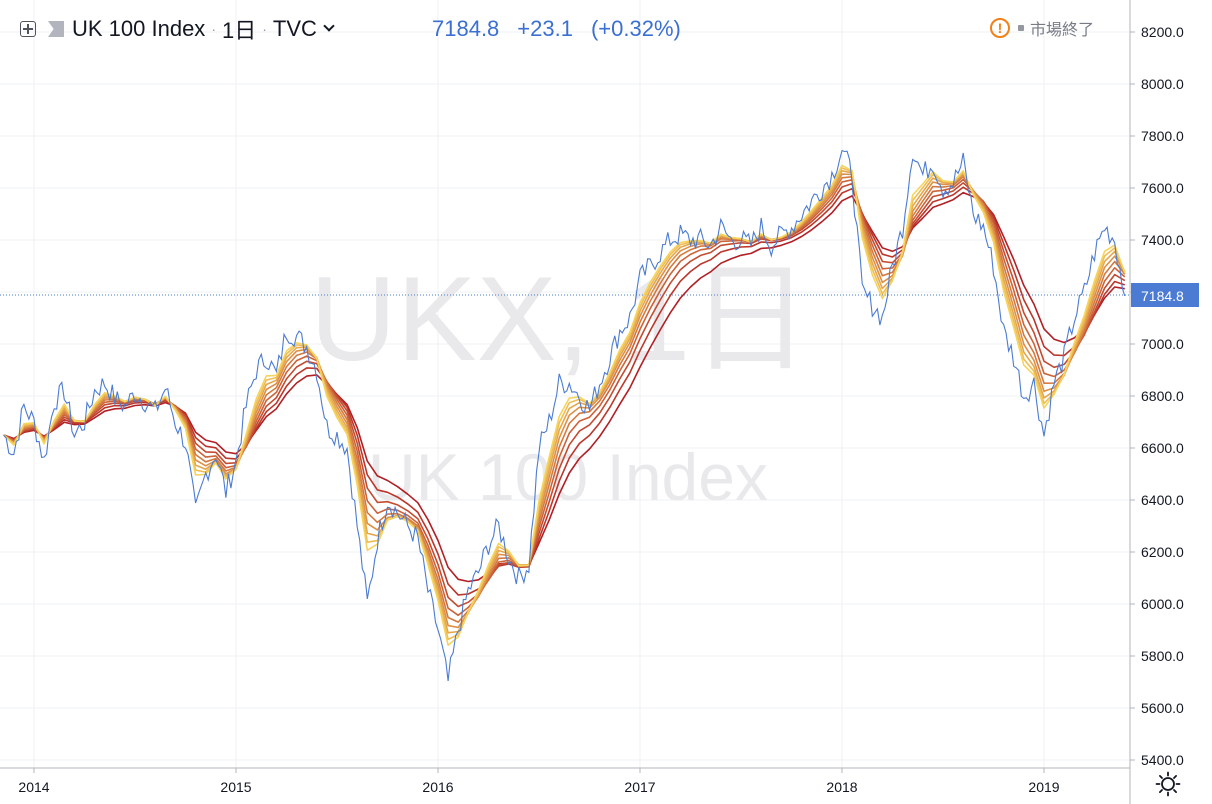  I want to click on x-tick-label: 2014, so click(33, 787).